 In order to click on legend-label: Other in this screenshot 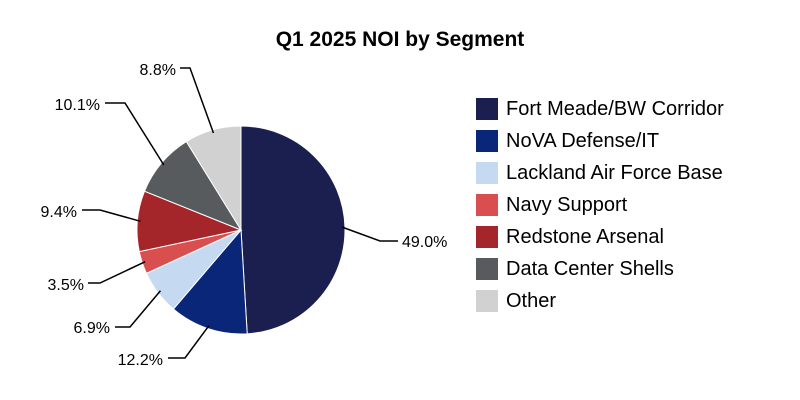, I will do `click(531, 300)`.